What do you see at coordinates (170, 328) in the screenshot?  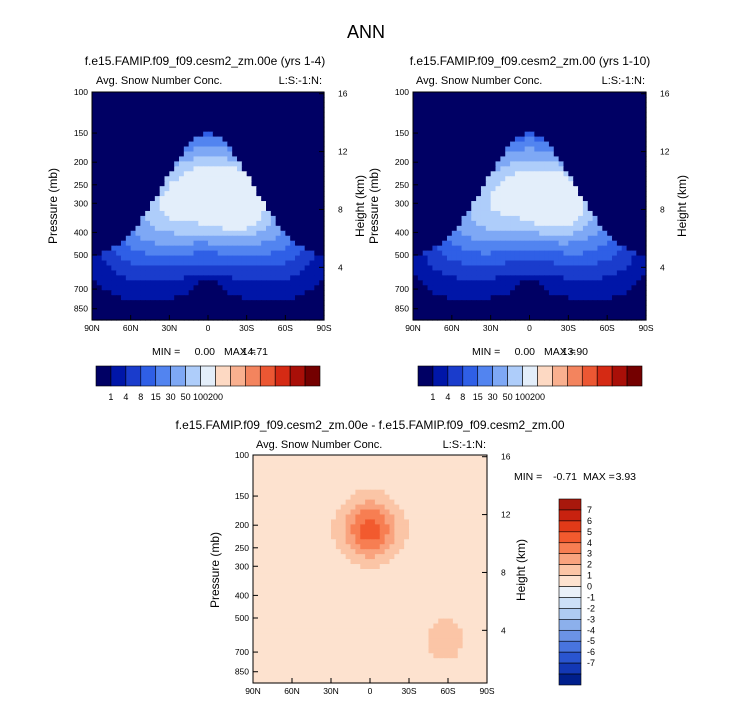 I see `x-tick-label: 30N` at bounding box center [170, 328].